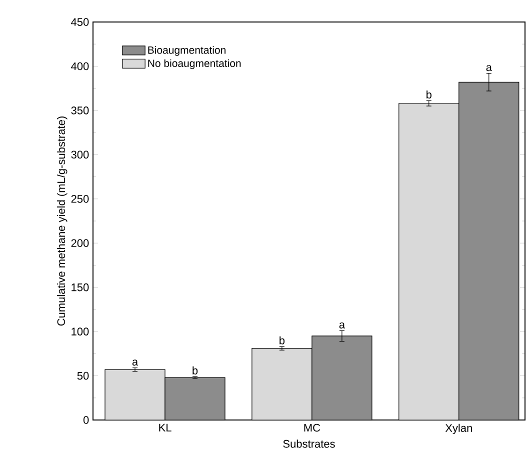  I want to click on x-tick-label: Xylan, so click(458, 429).